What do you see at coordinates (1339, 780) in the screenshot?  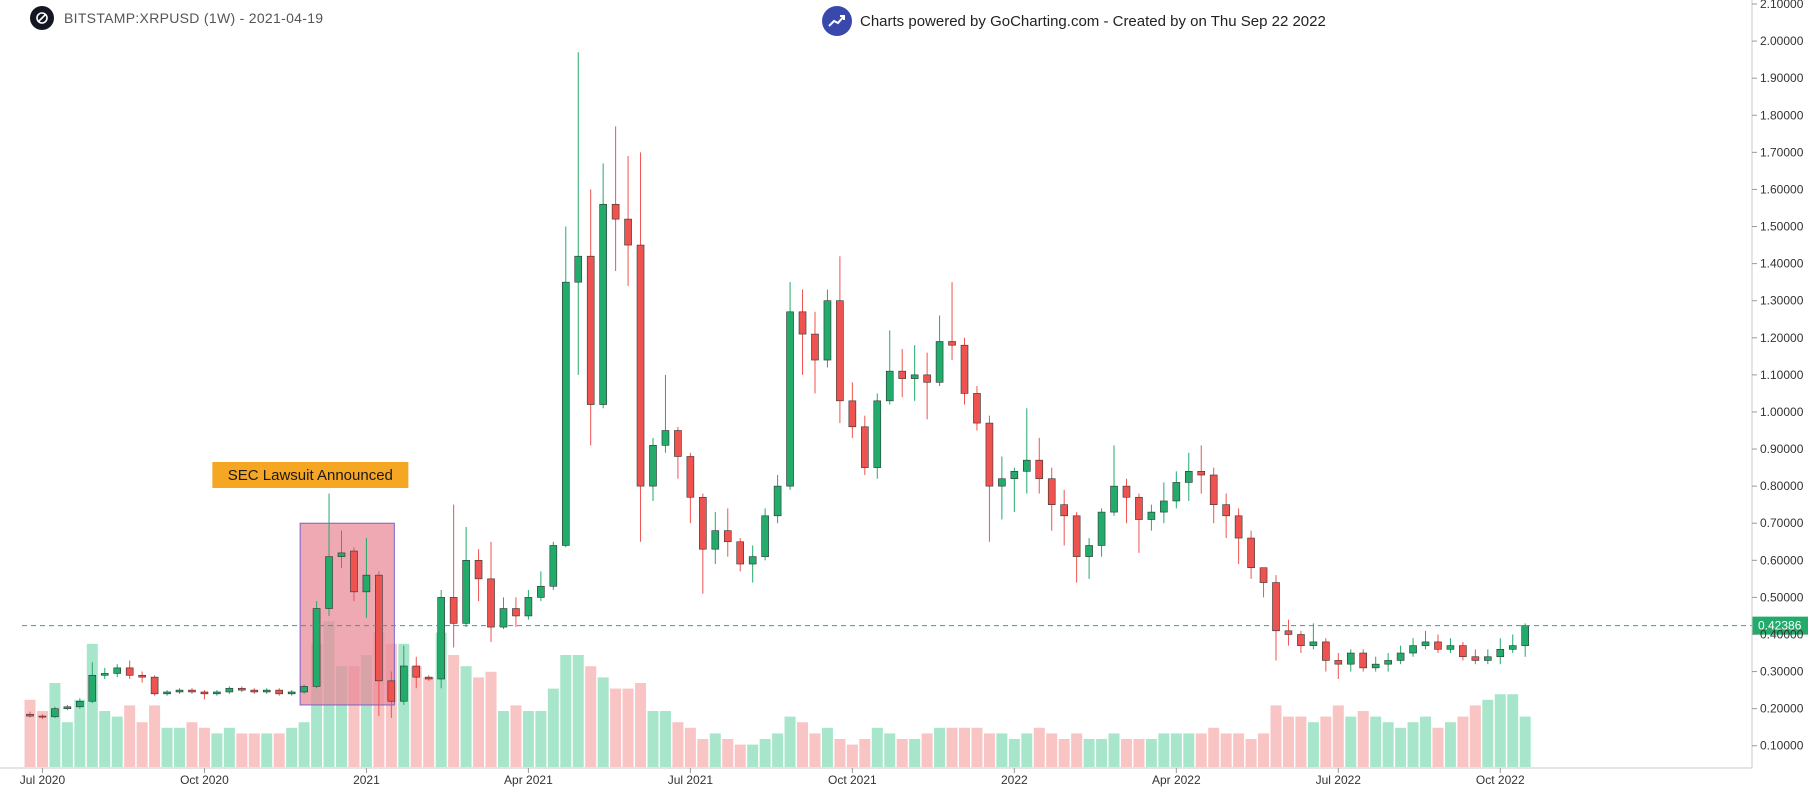 I see `x-tick-label: Jul 2022` at bounding box center [1339, 780].